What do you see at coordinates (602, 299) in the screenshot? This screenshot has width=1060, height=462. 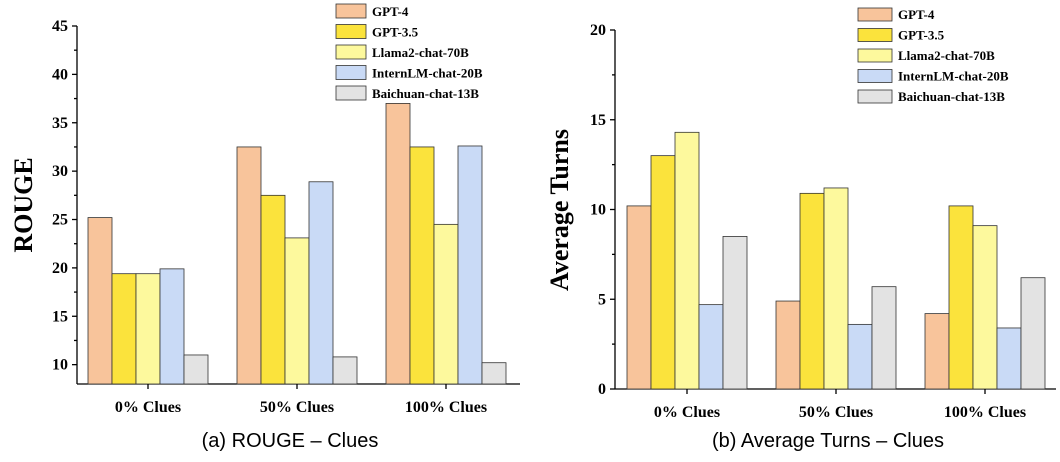 I see `y-tick-label: 5` at bounding box center [602, 299].